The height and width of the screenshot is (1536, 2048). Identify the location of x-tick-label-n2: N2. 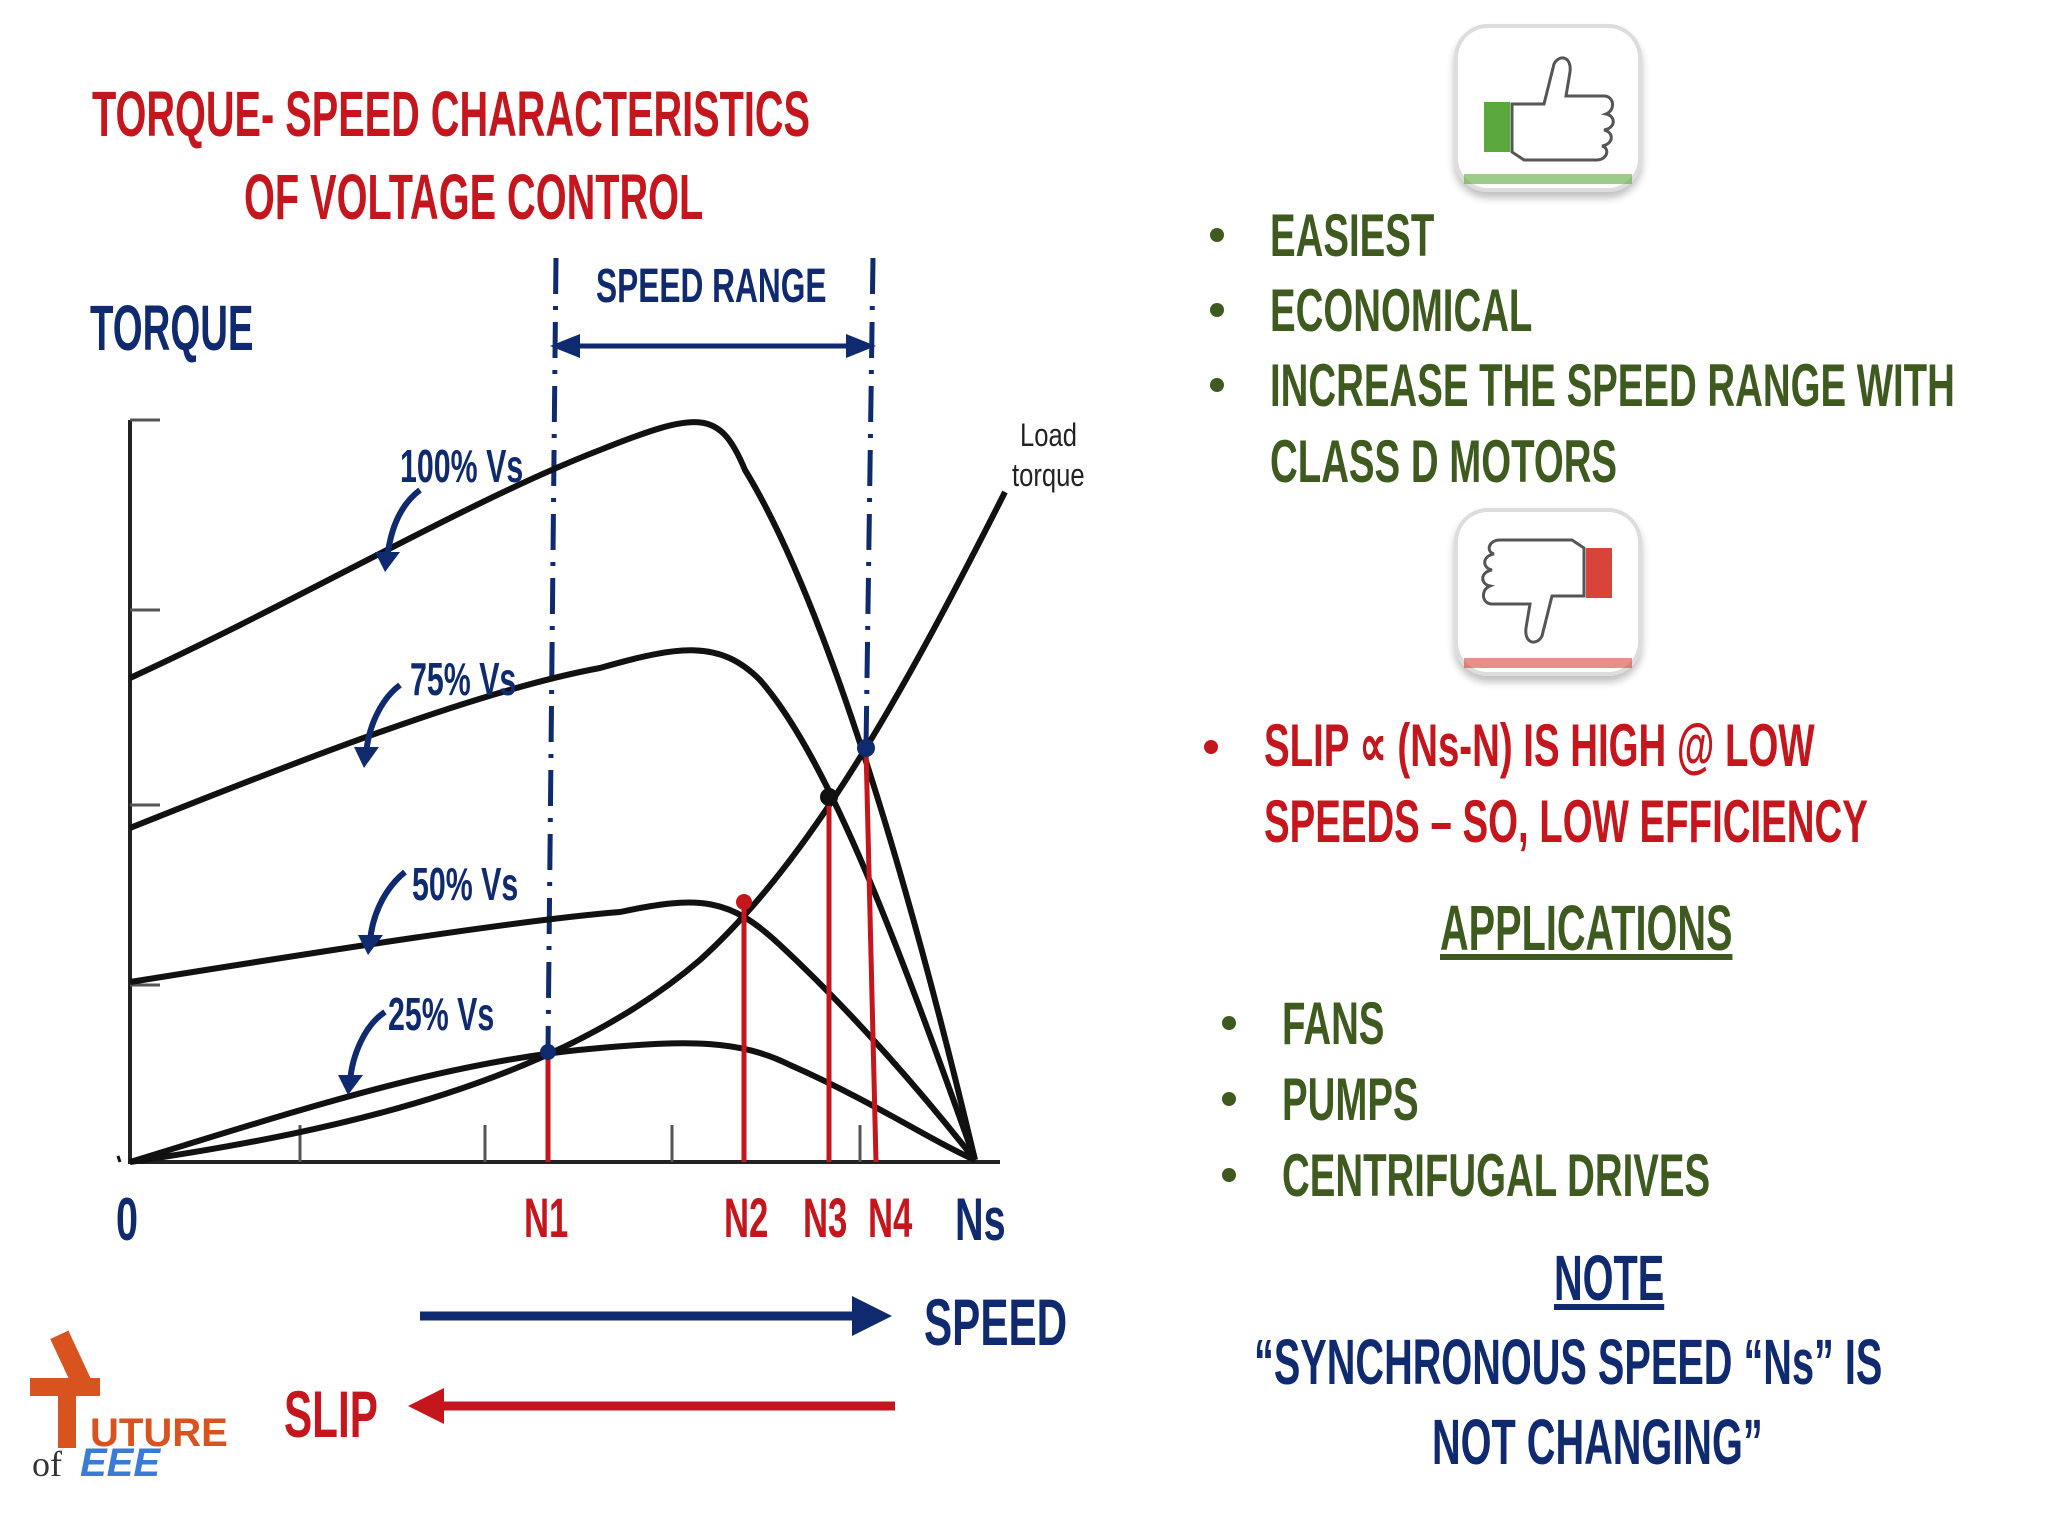
(746, 1218).